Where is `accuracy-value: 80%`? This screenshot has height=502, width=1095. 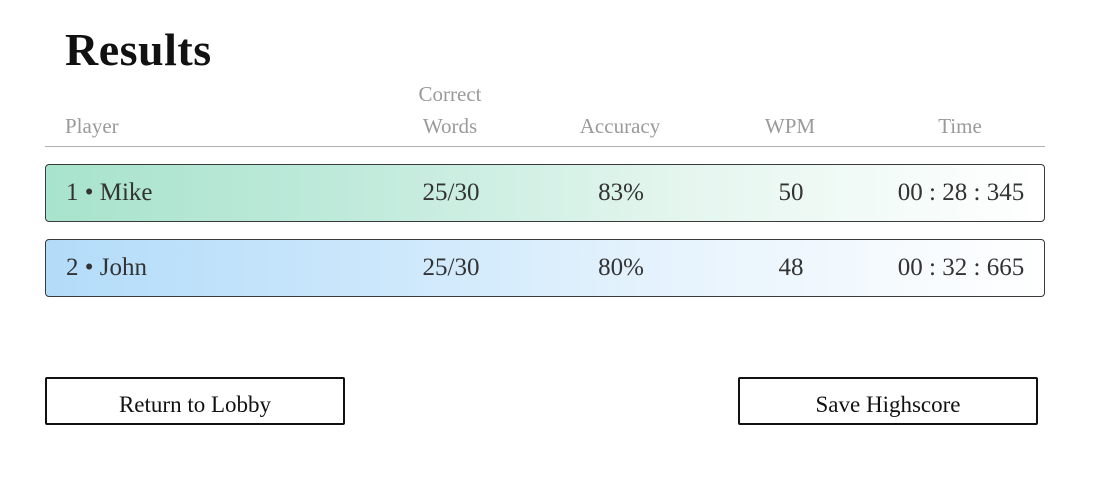 accuracy-value: 80% is located at coordinates (621, 267).